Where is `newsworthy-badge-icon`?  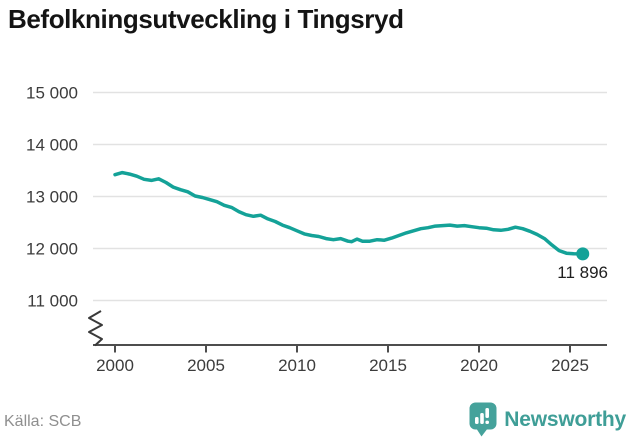 newsworthy-badge-icon is located at coordinates (483, 419).